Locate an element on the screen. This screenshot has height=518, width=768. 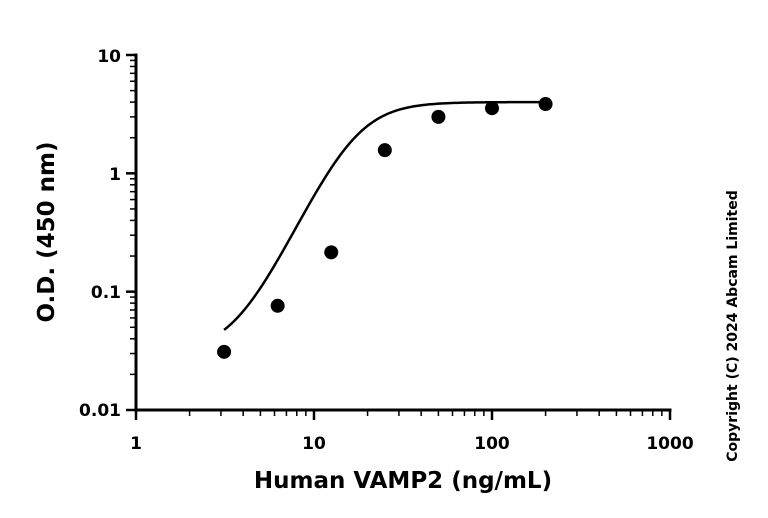
x-tick-label: 10 is located at coordinates (314, 444).